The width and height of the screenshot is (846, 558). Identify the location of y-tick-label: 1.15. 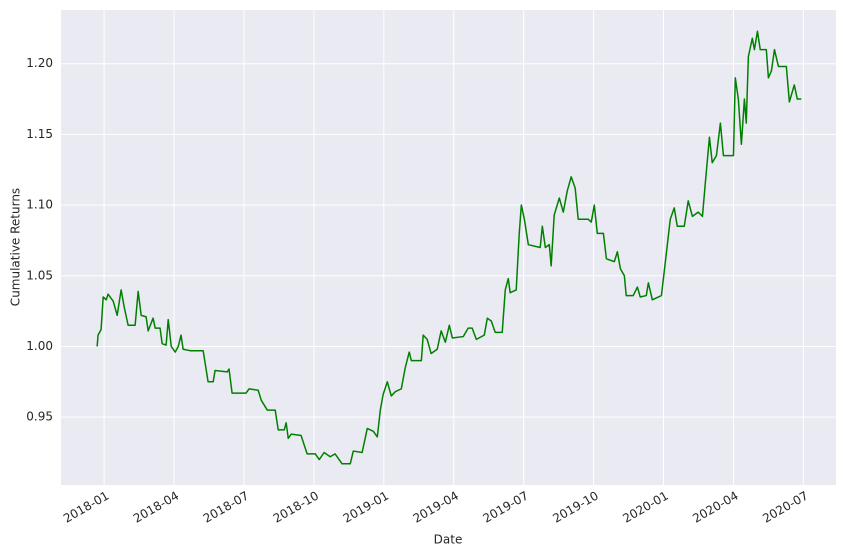
(39, 134).